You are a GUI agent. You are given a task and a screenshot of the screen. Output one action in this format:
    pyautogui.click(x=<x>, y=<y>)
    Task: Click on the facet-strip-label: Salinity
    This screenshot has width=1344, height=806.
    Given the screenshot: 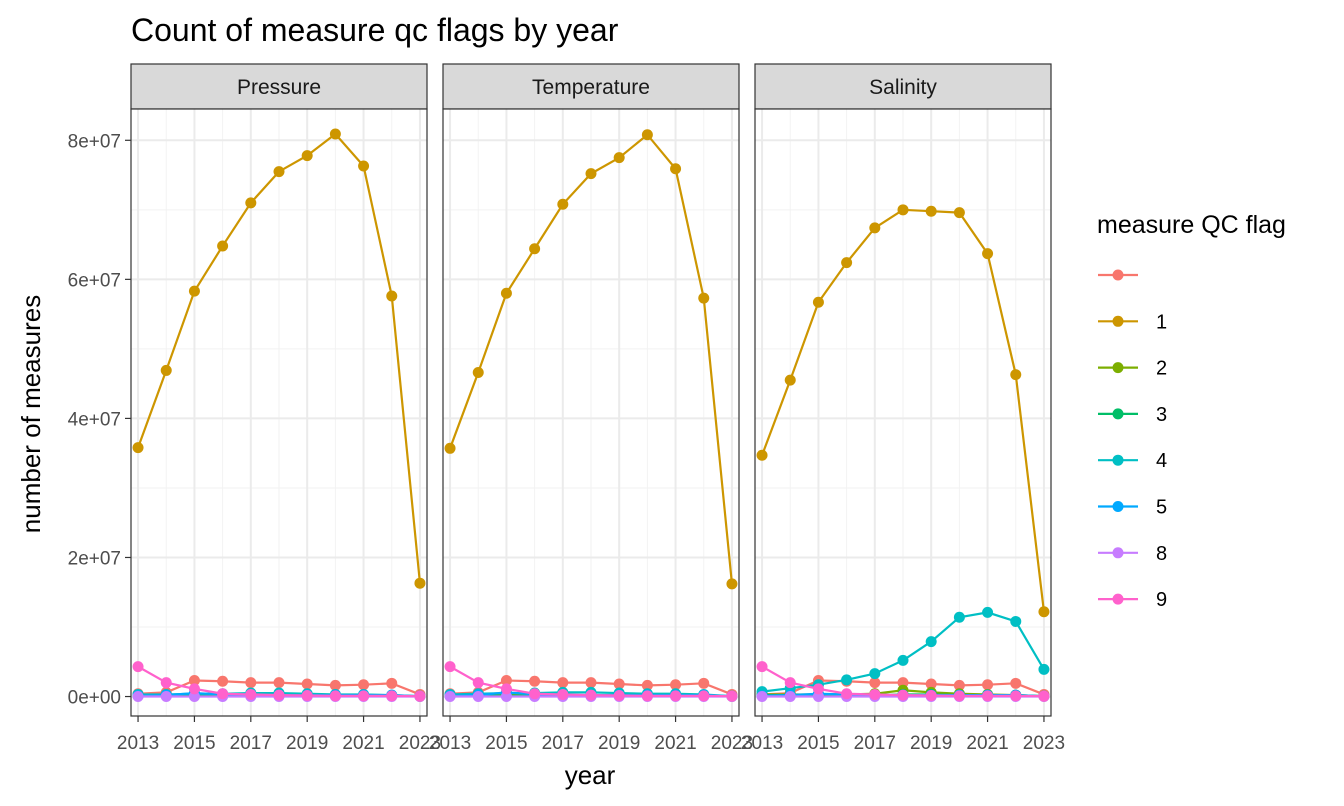 What is the action you would take?
    pyautogui.click(x=903, y=87)
    